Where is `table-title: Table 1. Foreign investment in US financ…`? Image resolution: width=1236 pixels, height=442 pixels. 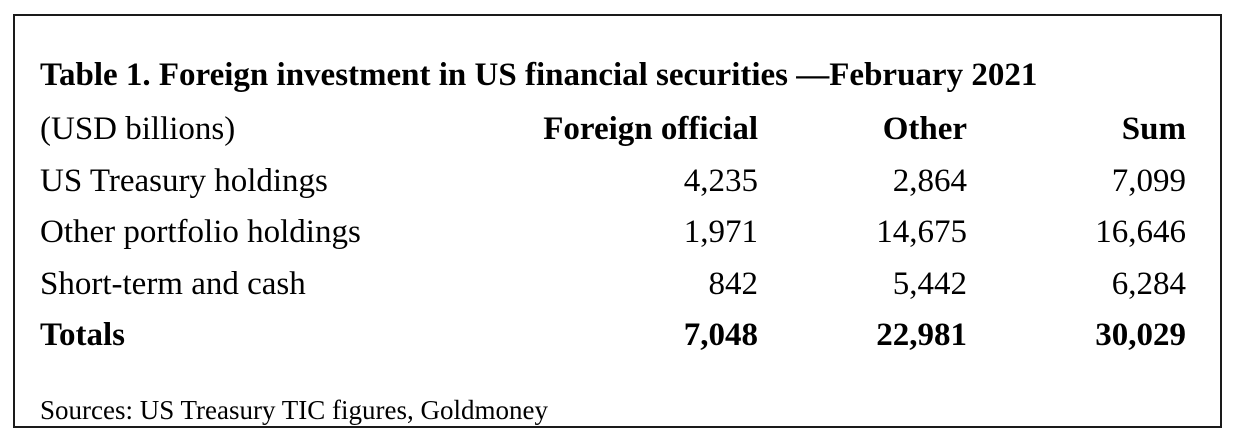 table-title: Table 1. Foreign investment in US financ… is located at coordinates (539, 75).